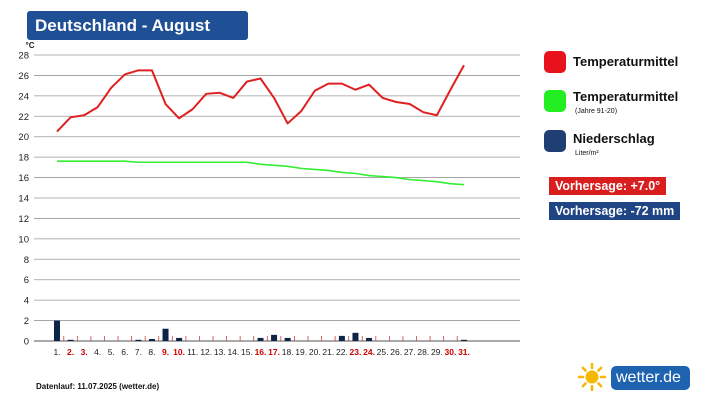 The width and height of the screenshot is (717, 403). What do you see at coordinates (626, 61) in the screenshot?
I see `legend-label-temperature: Temperaturmittel` at bounding box center [626, 61].